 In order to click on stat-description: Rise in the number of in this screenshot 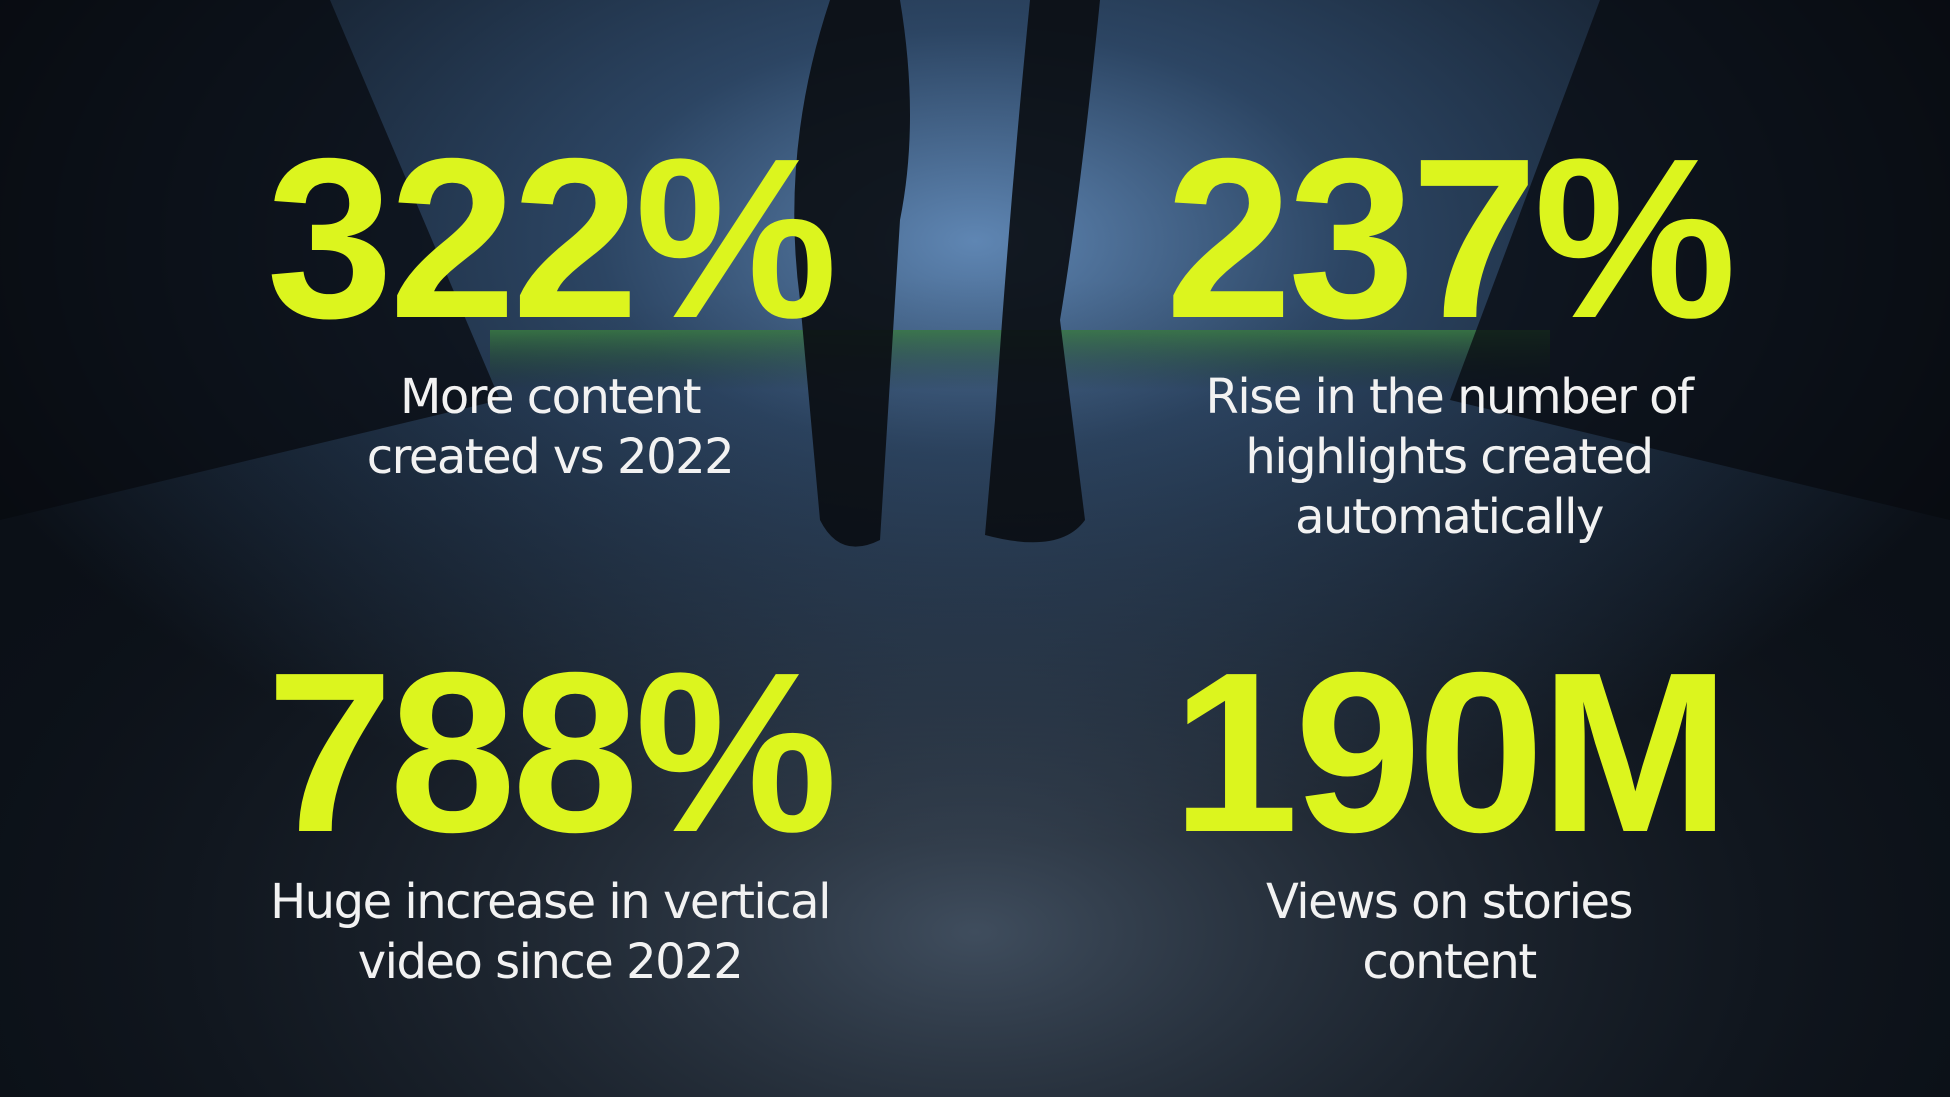, I will do `click(1450, 397)`.